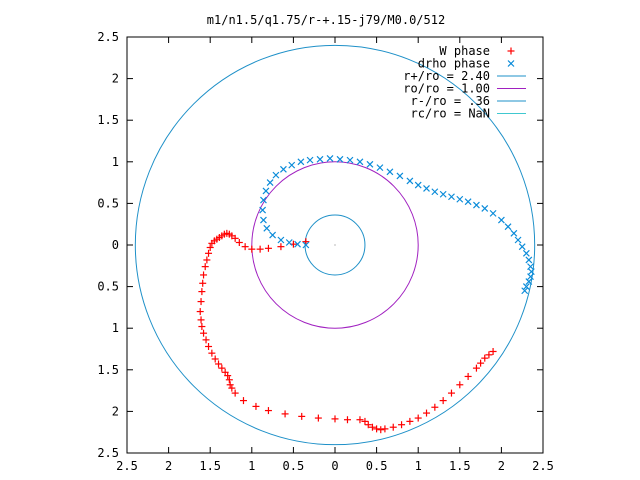 The width and height of the screenshot is (640, 480). What do you see at coordinates (108, 203) in the screenshot?
I see `y-tick-label: 0.5` at bounding box center [108, 203].